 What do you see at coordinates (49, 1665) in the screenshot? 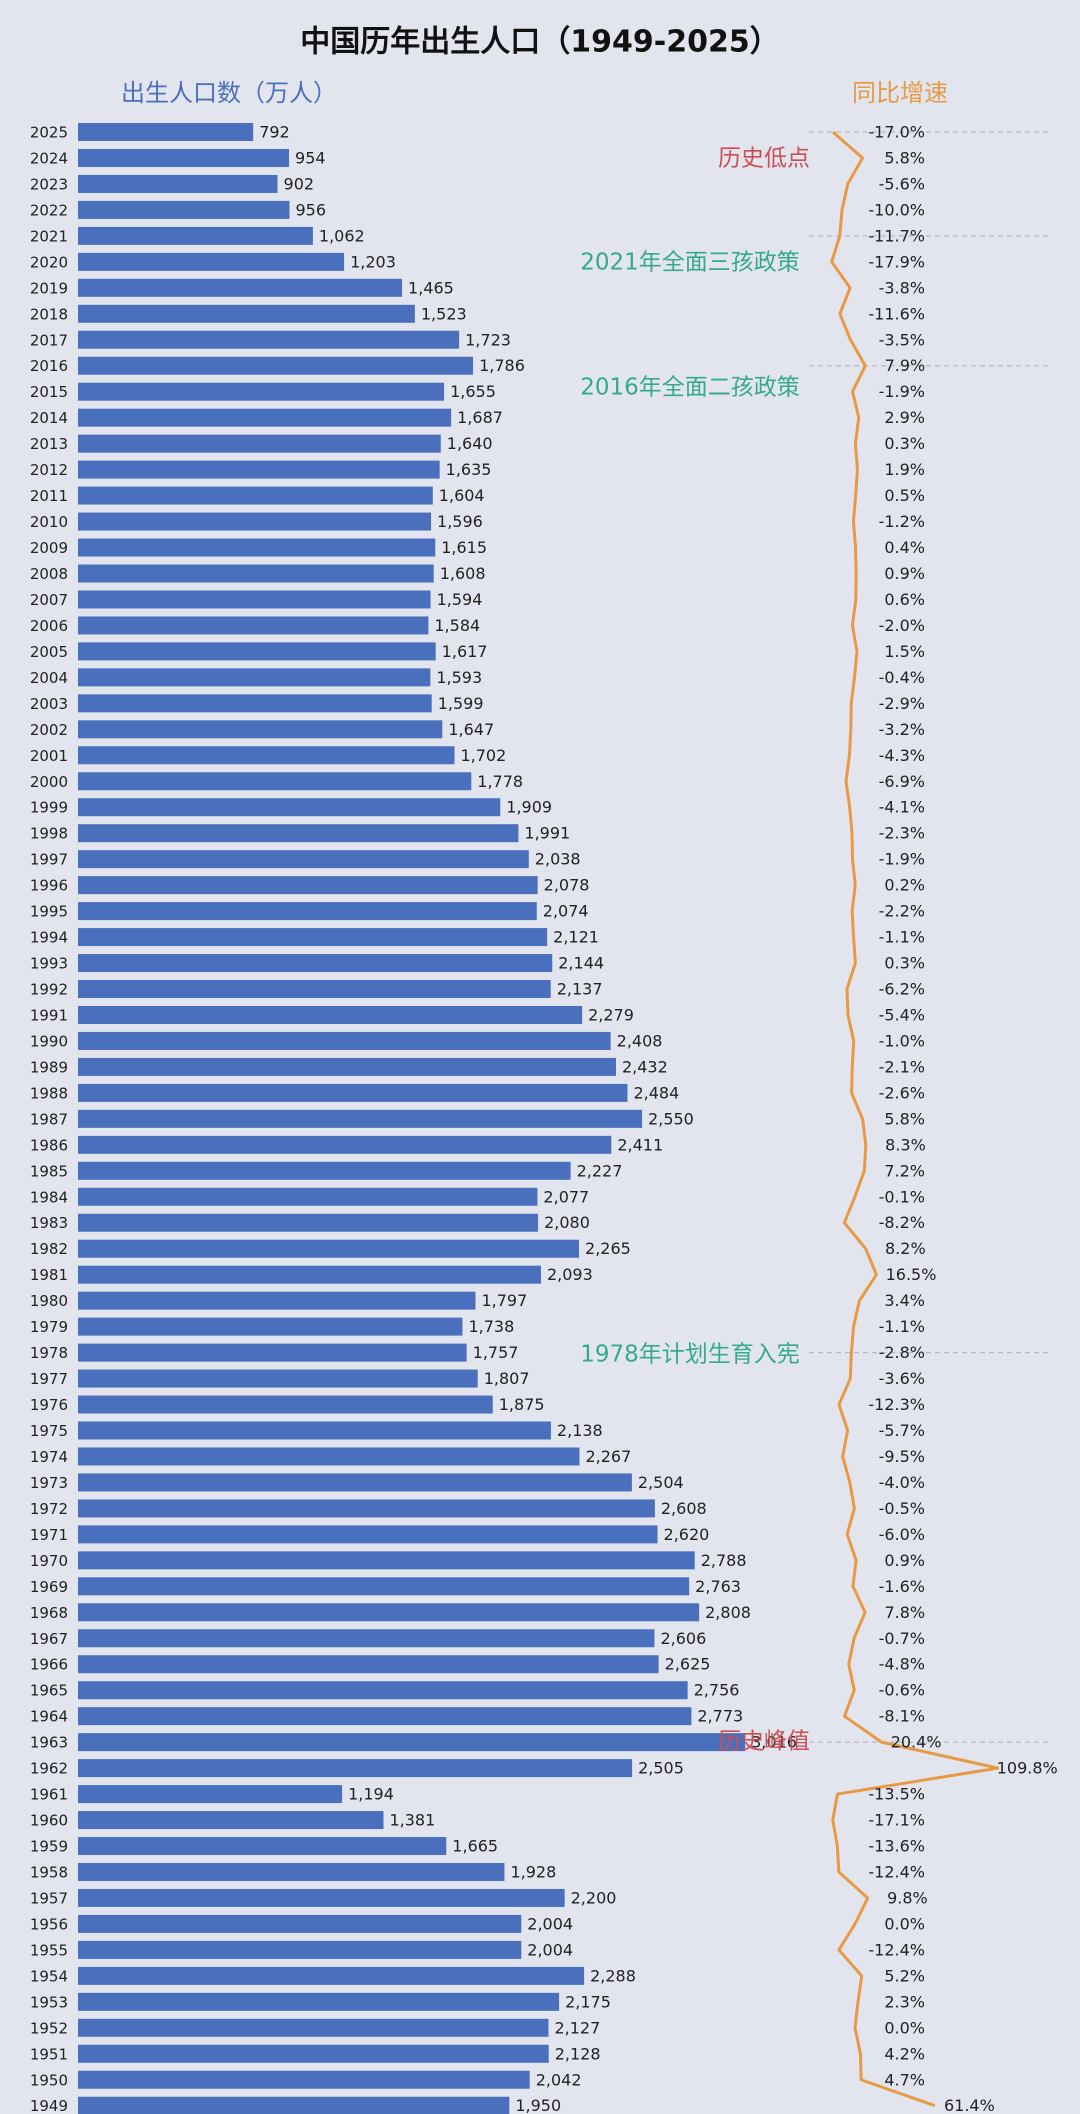
I see `y-tick-label: 1966` at bounding box center [49, 1665].